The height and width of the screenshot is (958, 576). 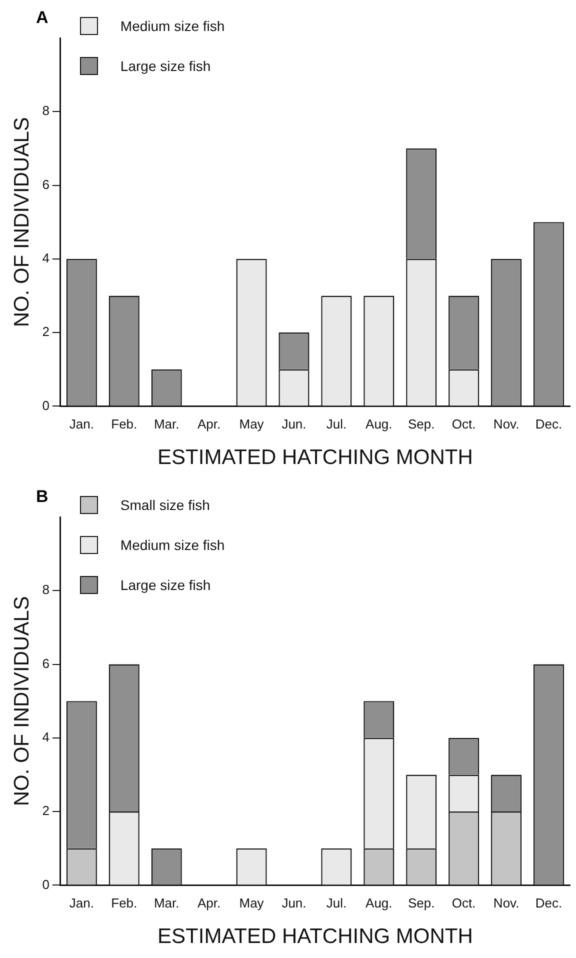 What do you see at coordinates (42, 496) in the screenshot?
I see `chart-title: B` at bounding box center [42, 496].